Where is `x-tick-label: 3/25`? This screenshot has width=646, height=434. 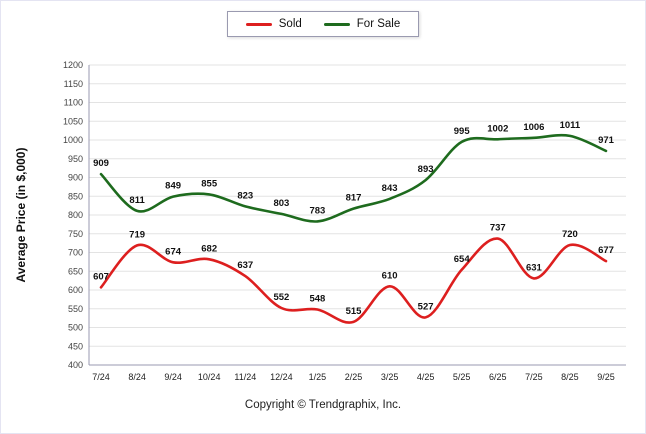 x-tick-label: 3/25 is located at coordinates (390, 377).